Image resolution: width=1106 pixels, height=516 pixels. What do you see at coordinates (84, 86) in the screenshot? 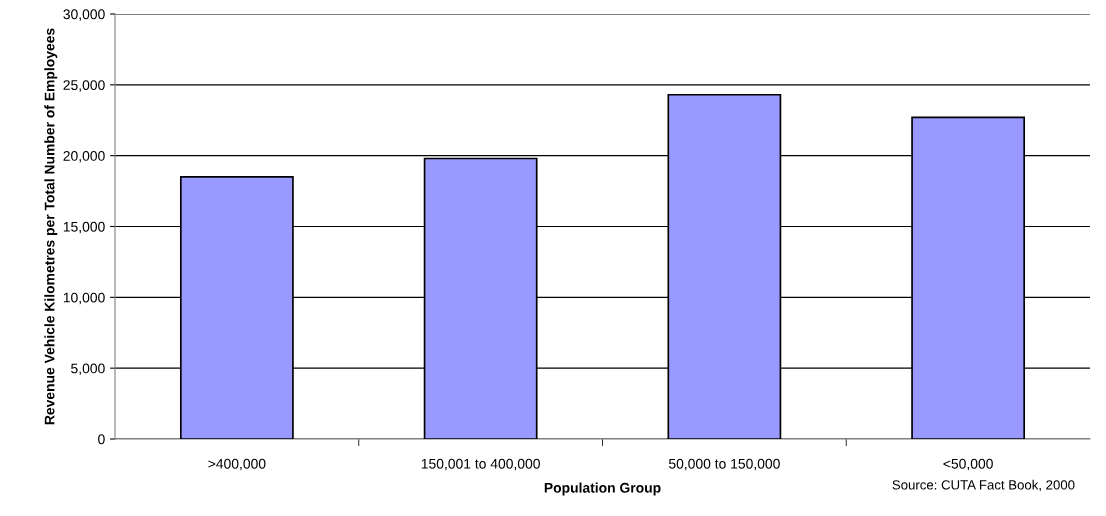
I see `y-tick-label: 25,000` at bounding box center [84, 86].